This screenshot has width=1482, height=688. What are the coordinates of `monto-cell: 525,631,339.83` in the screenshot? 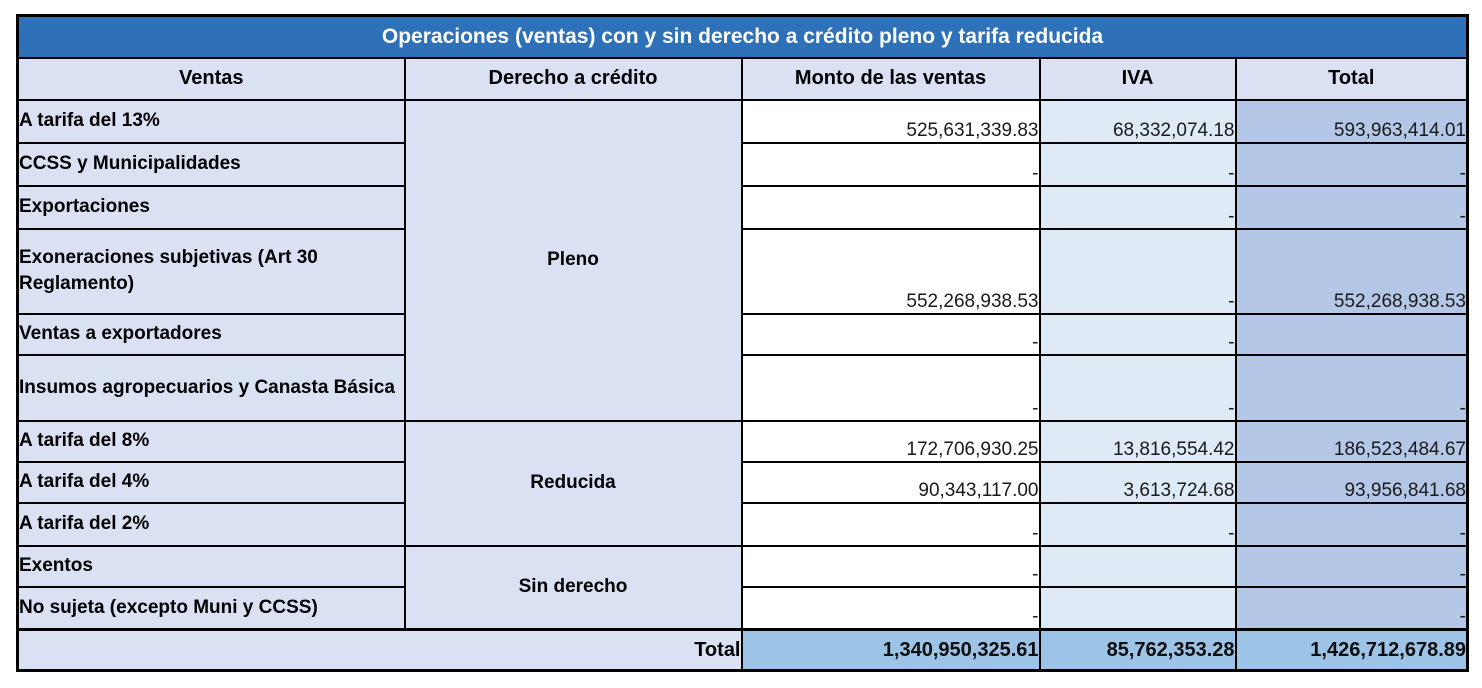 It's located at (890, 121).